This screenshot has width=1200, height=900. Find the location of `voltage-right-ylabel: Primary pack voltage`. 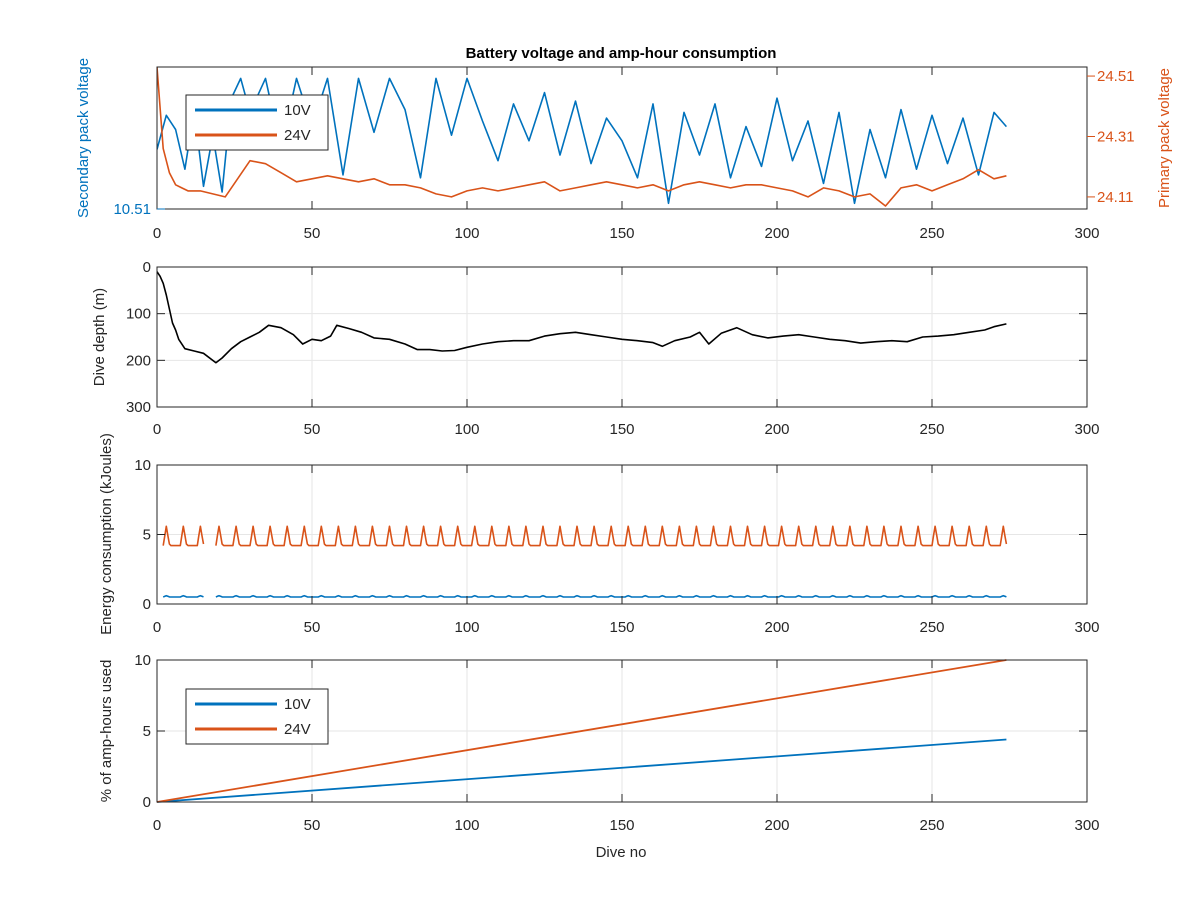

voltage-right-ylabel: Primary pack voltage is located at coordinates (1164, 138).